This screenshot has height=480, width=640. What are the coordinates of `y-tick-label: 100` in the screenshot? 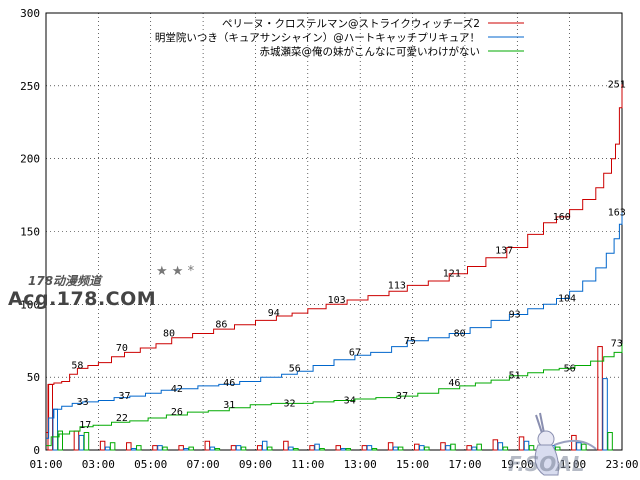 It's located at (30, 304).